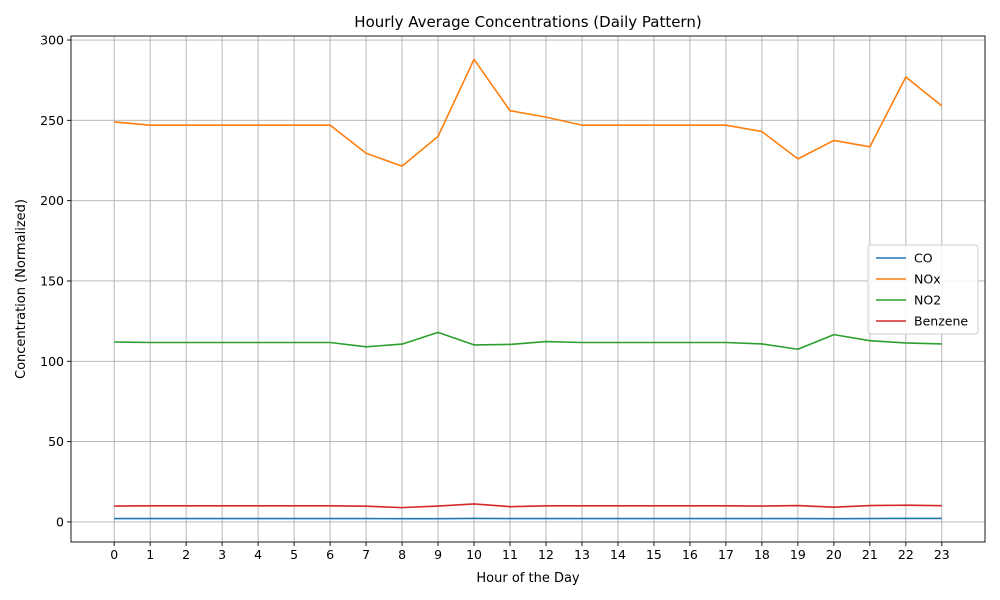 This screenshot has height=600, width=1000. Describe the element at coordinates (56, 441) in the screenshot. I see `y-tick-label: 50` at that location.